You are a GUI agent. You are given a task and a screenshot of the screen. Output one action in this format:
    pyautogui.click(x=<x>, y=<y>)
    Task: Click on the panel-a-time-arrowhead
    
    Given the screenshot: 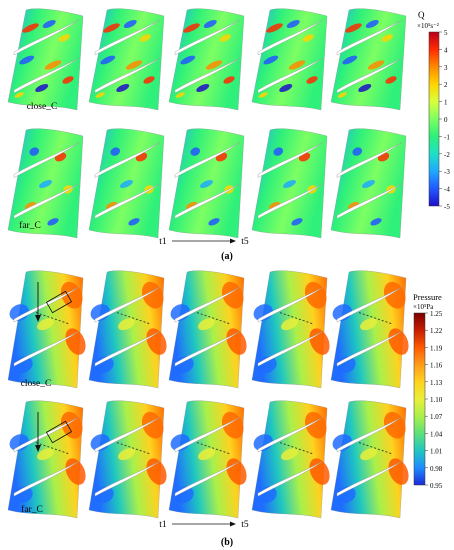 What is the action you would take?
    pyautogui.click(x=233, y=241)
    